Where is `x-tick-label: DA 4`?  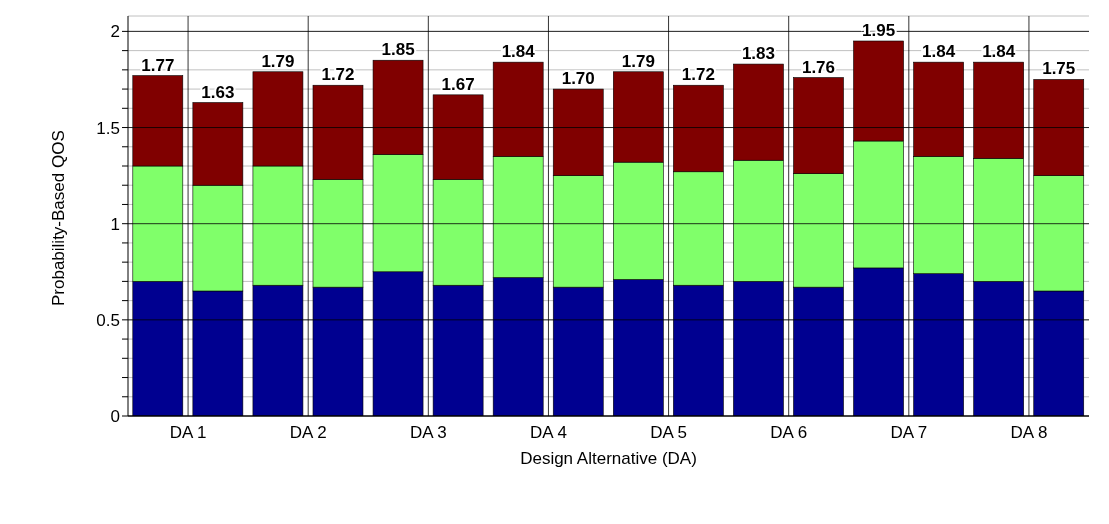
x-tick-label: DA 4 is located at coordinates (548, 432).